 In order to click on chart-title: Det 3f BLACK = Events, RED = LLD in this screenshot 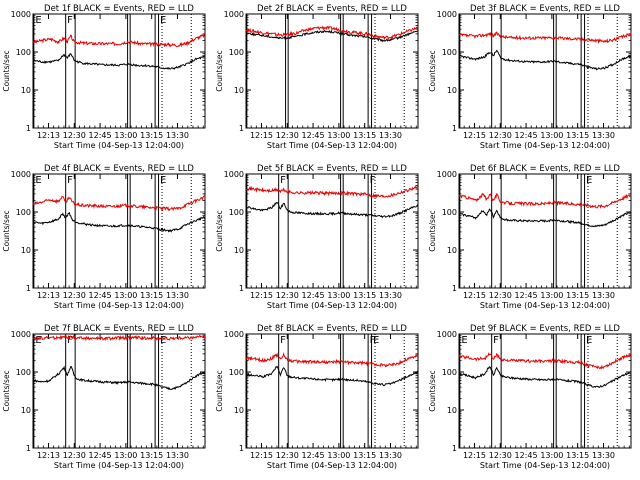, I will do `click(545, 9)`.